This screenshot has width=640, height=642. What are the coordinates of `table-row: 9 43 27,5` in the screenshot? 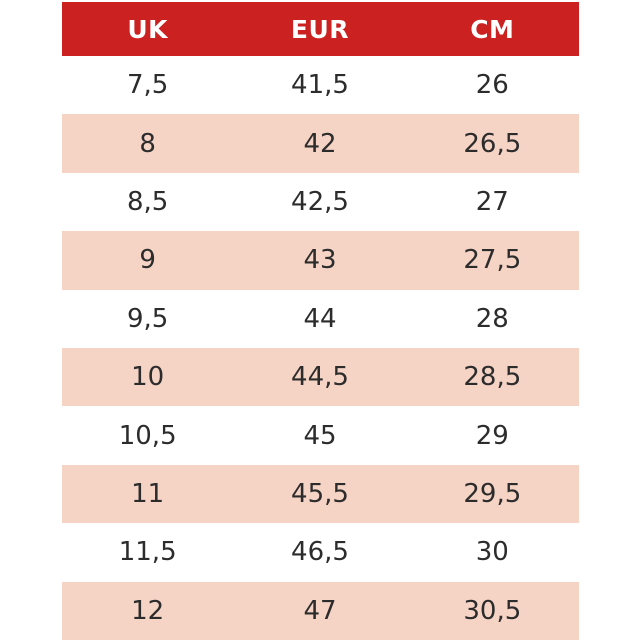 It's located at (320, 260).